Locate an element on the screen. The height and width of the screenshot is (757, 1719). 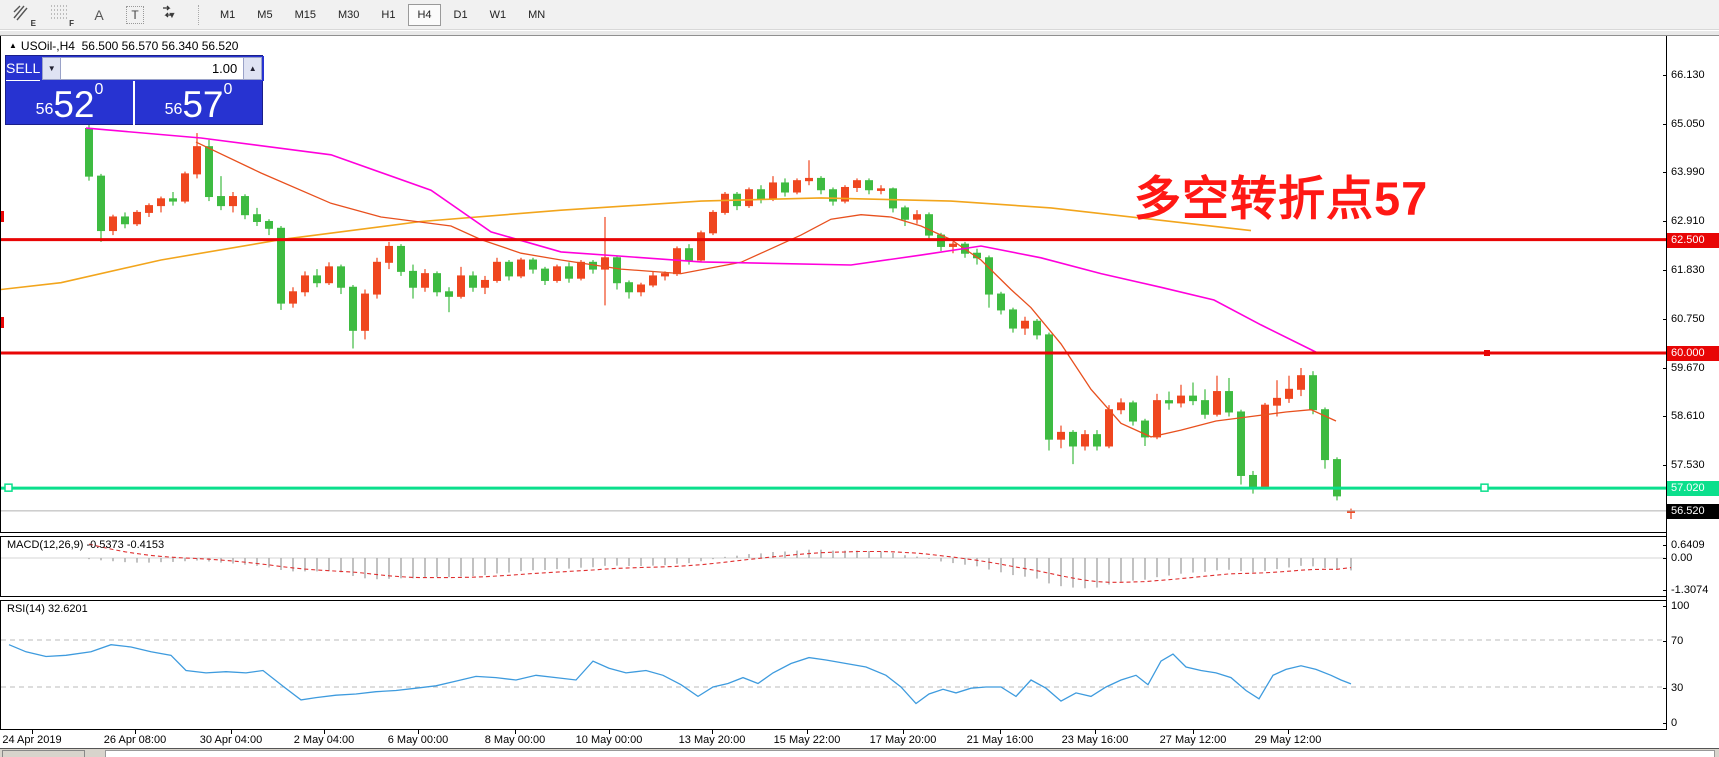
window-top-strip is located at coordinates (859, 33).